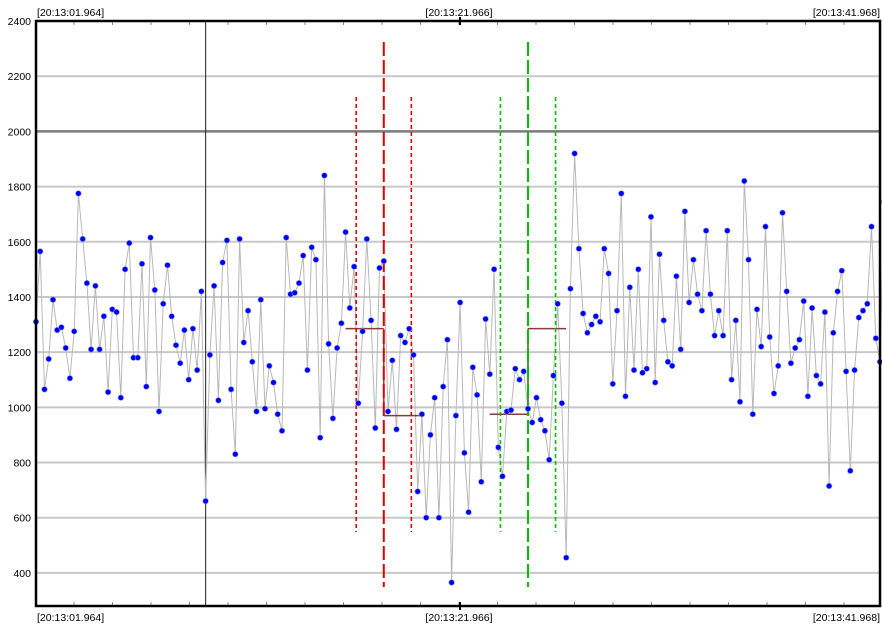 This screenshot has width=882, height=629. What do you see at coordinates (20, 22) in the screenshot?
I see `y-tick-label: 2400` at bounding box center [20, 22].